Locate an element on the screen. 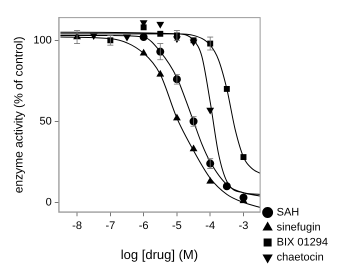 This screenshot has height=275, width=350. y-tick-label: 50 is located at coordinates (46, 121).